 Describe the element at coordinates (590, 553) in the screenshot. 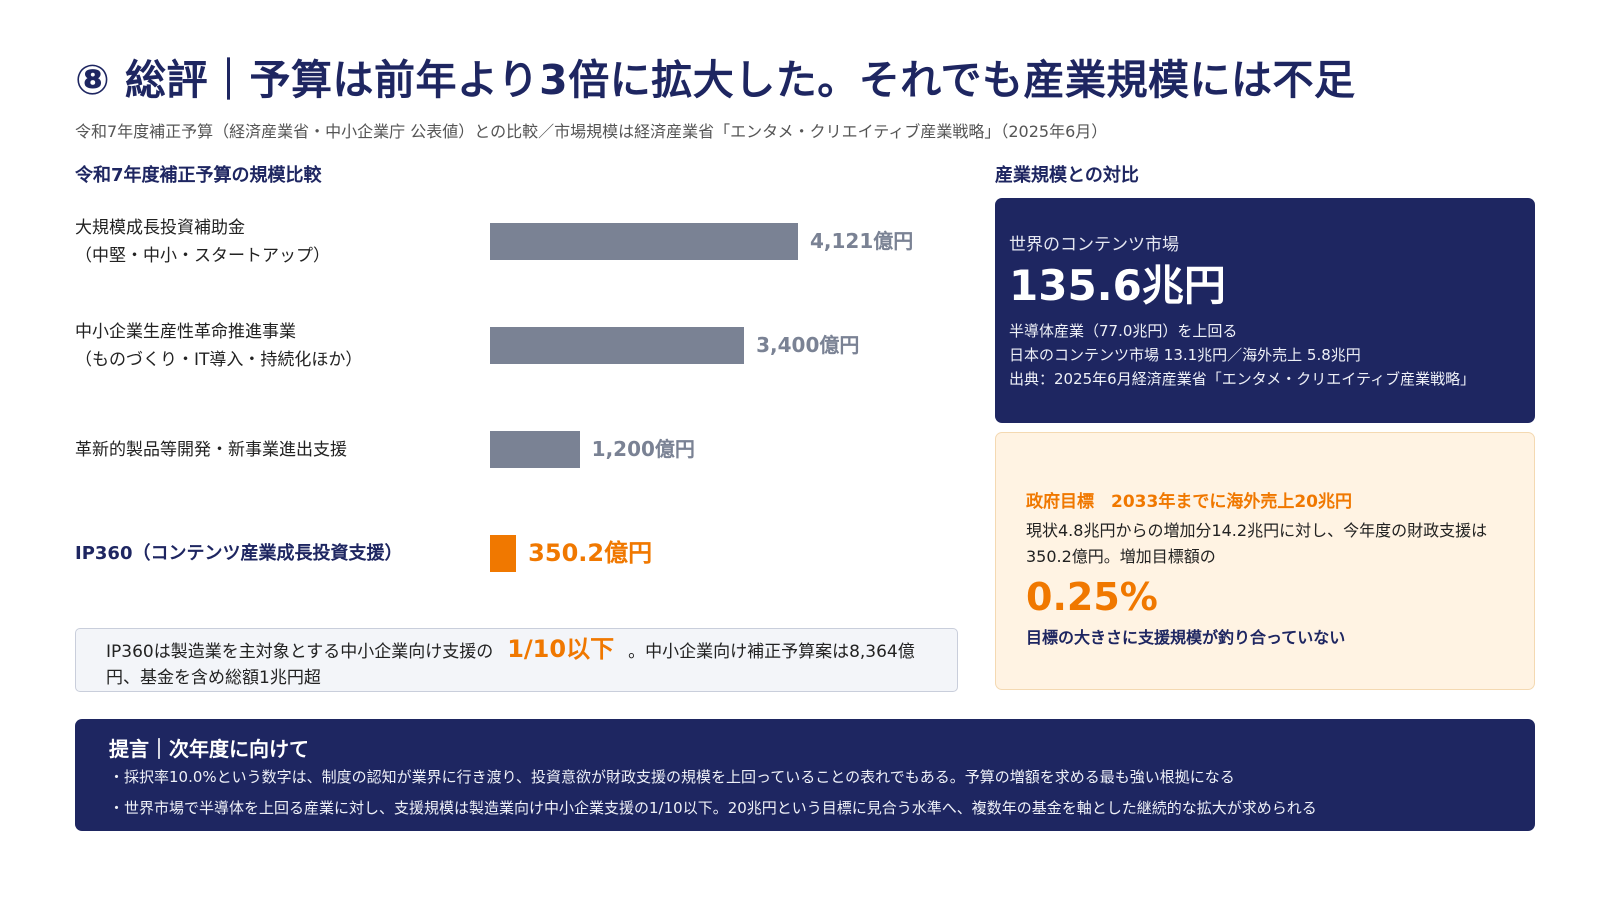

I see `bar-value-label: 350.2億円` at that location.